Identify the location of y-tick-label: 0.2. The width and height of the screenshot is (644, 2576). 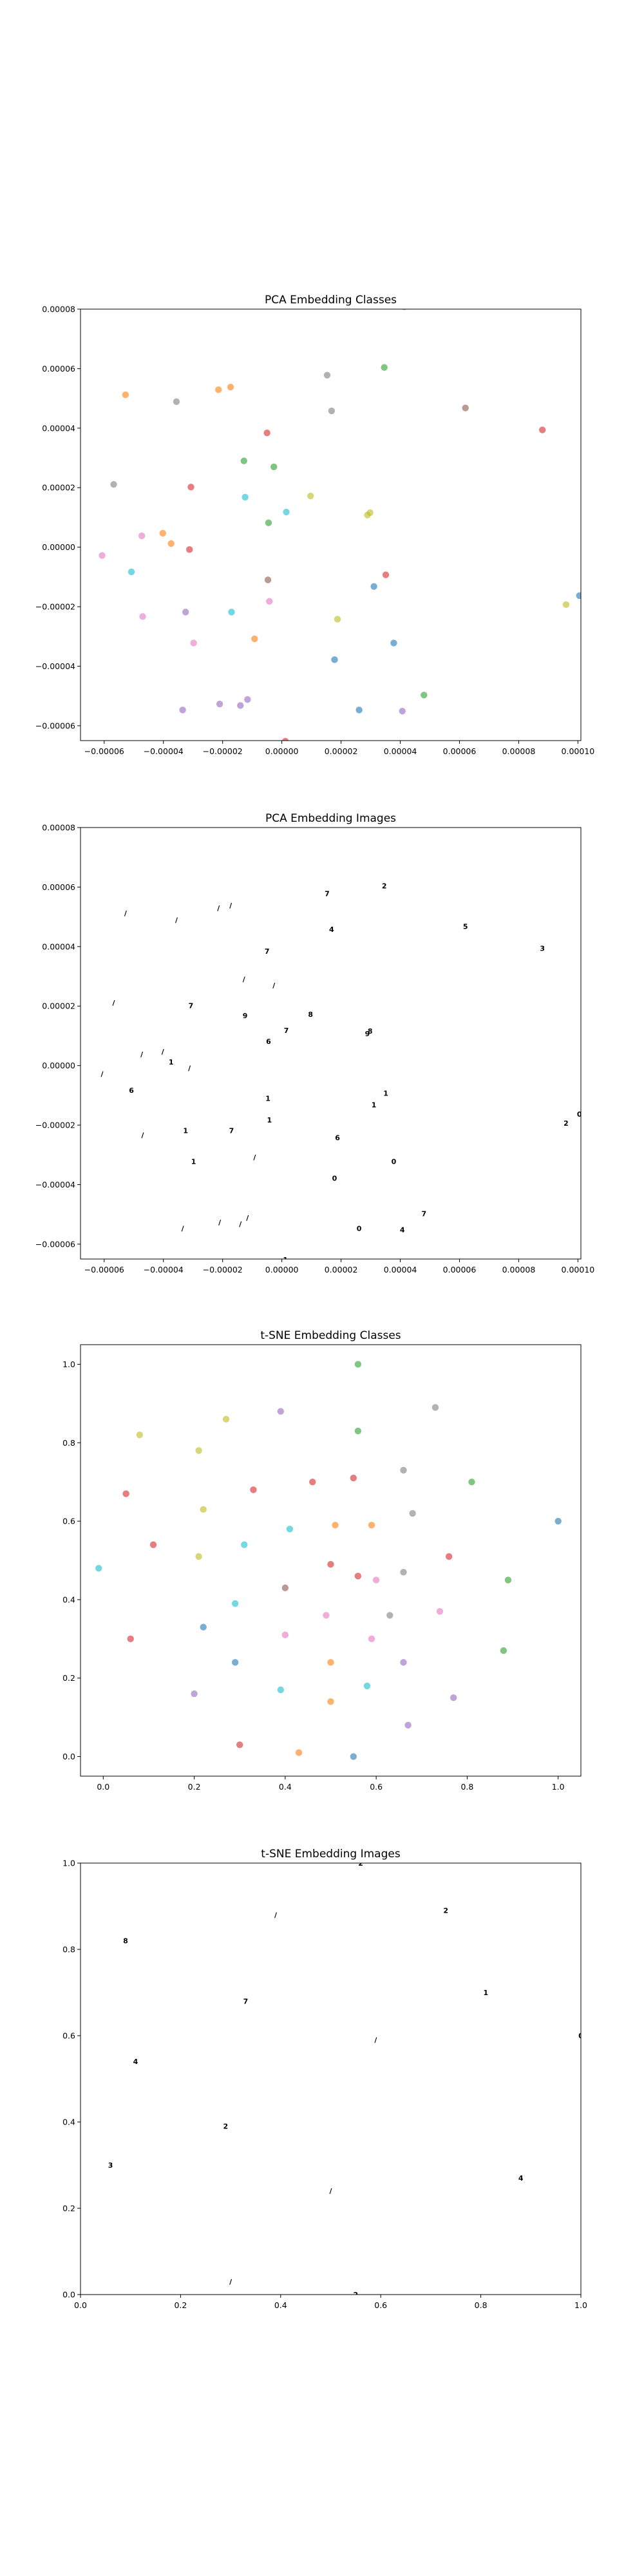
(68, 2208).